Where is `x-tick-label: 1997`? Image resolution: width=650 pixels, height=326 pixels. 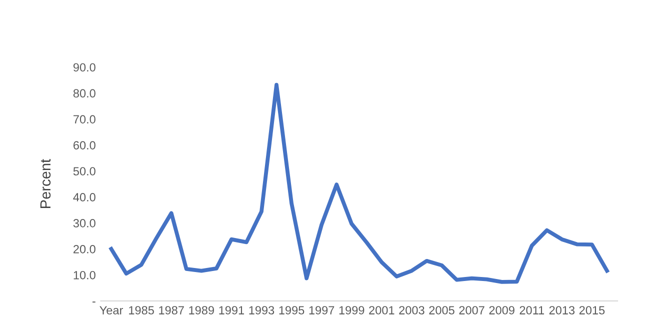
x-tick-label: 1997 is located at coordinates (321, 310).